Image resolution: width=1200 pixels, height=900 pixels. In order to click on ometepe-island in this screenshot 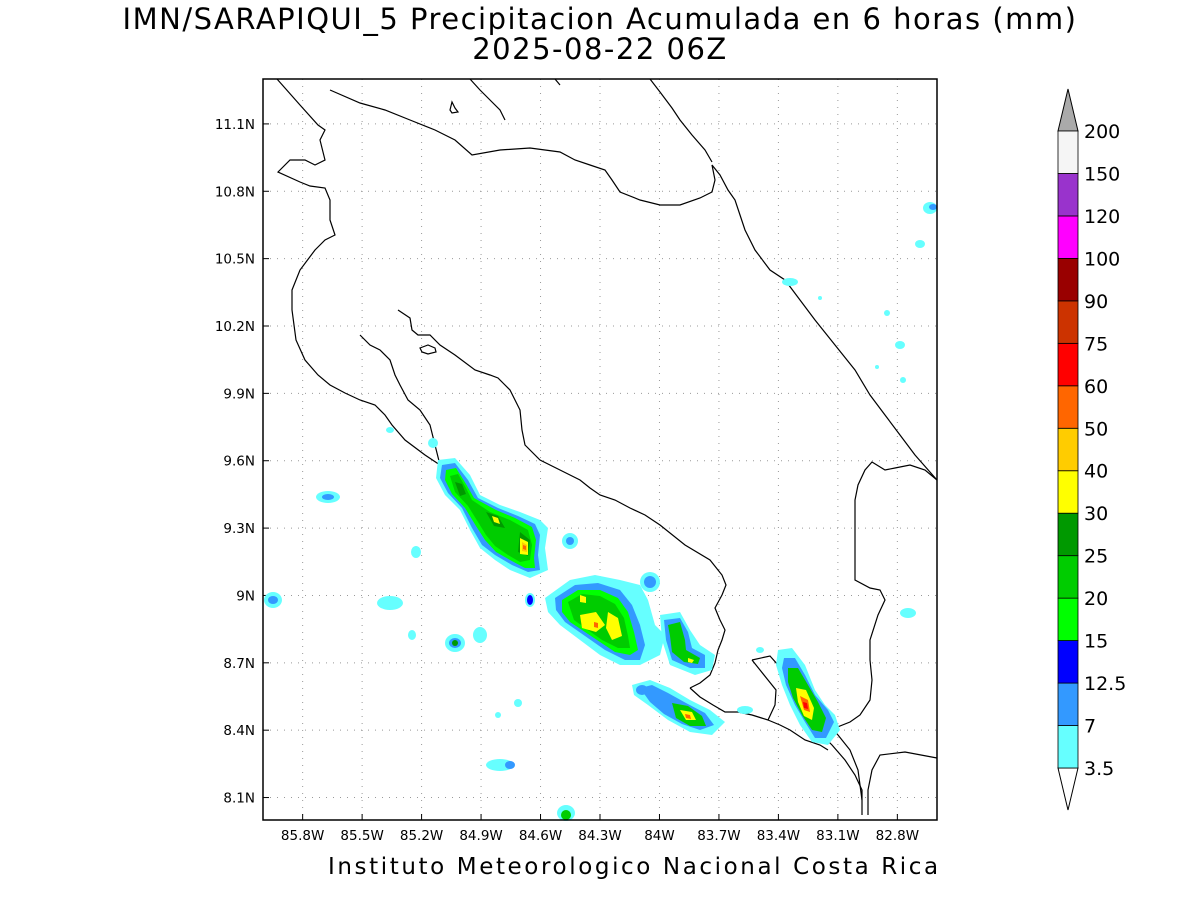, I will do `click(454, 107)`.